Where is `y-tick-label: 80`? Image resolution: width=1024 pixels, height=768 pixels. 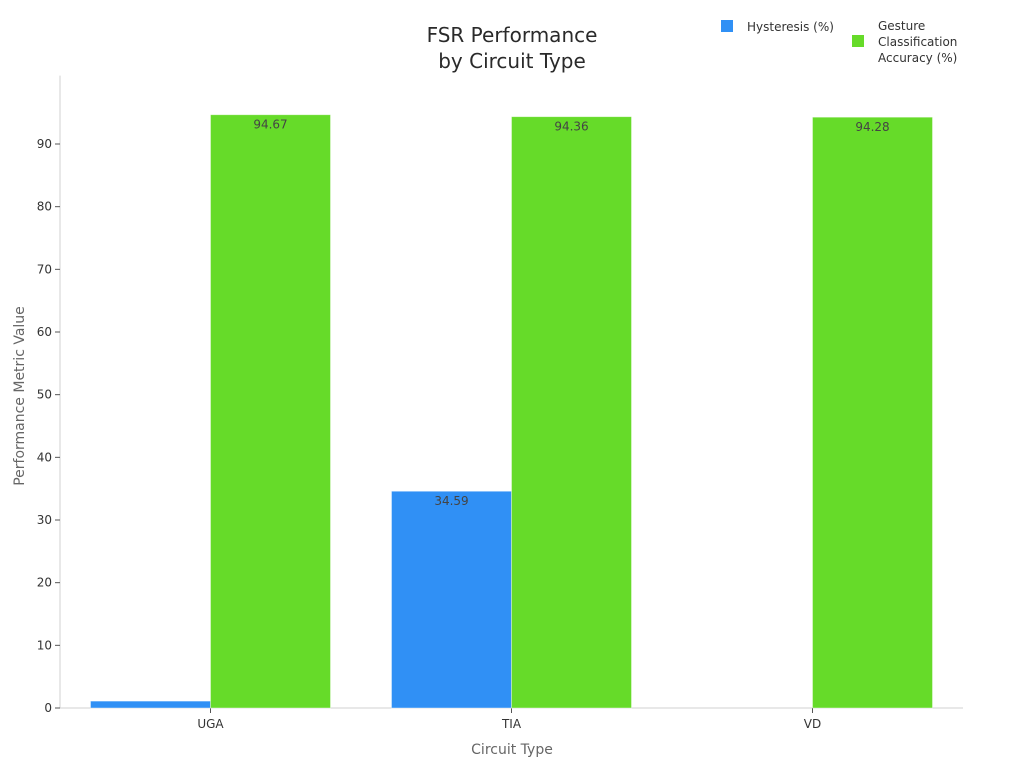
y-tick-label: 80 is located at coordinates (44, 207).